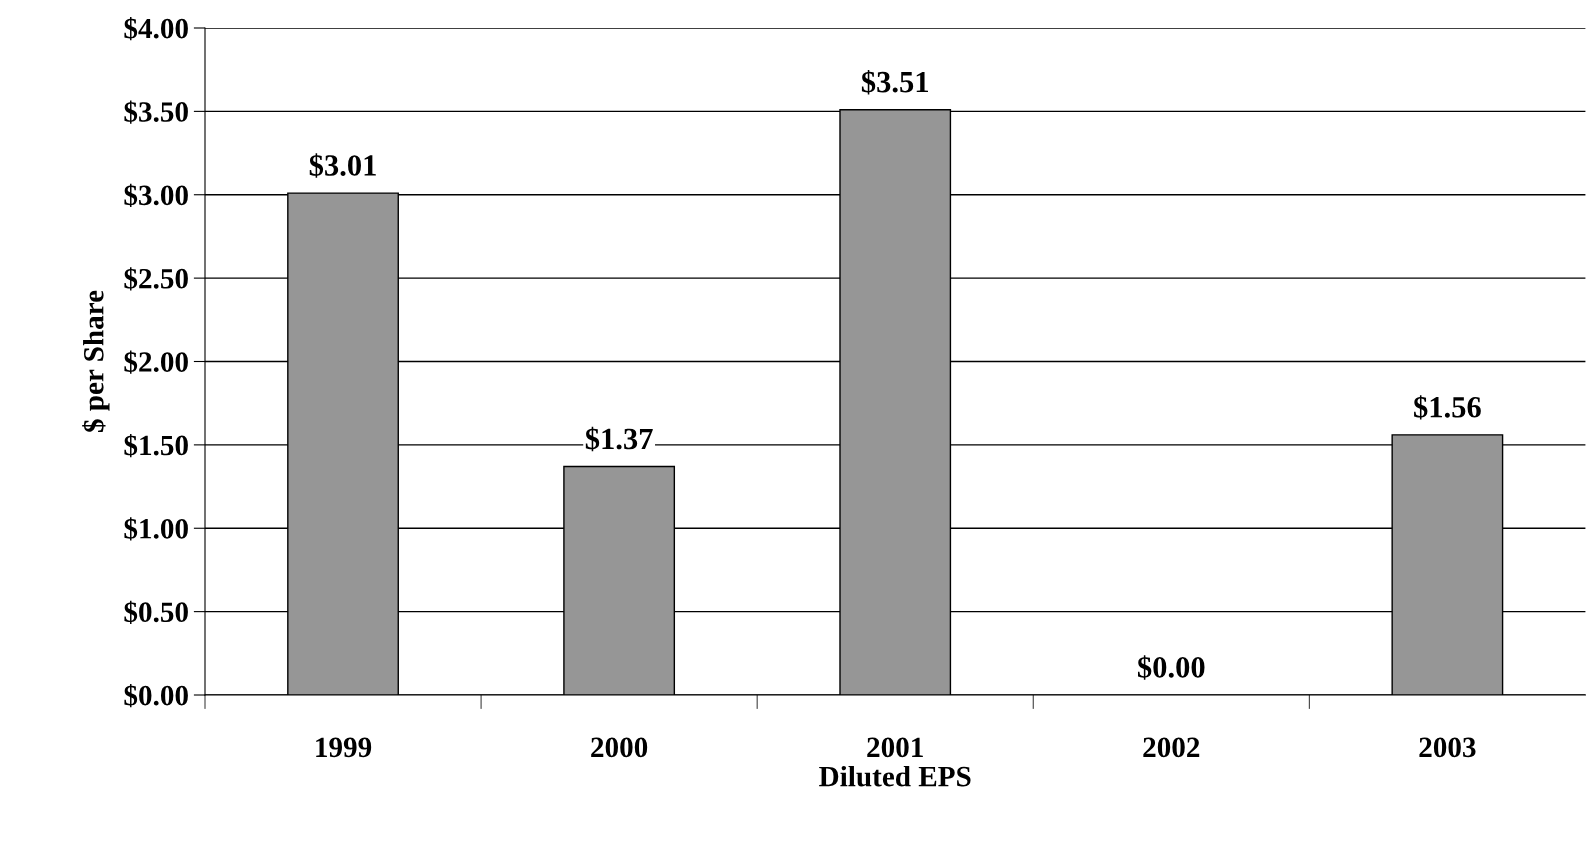 The height and width of the screenshot is (845, 1587). What do you see at coordinates (895, 747) in the screenshot?
I see `x-tick-label: 2001` at bounding box center [895, 747].